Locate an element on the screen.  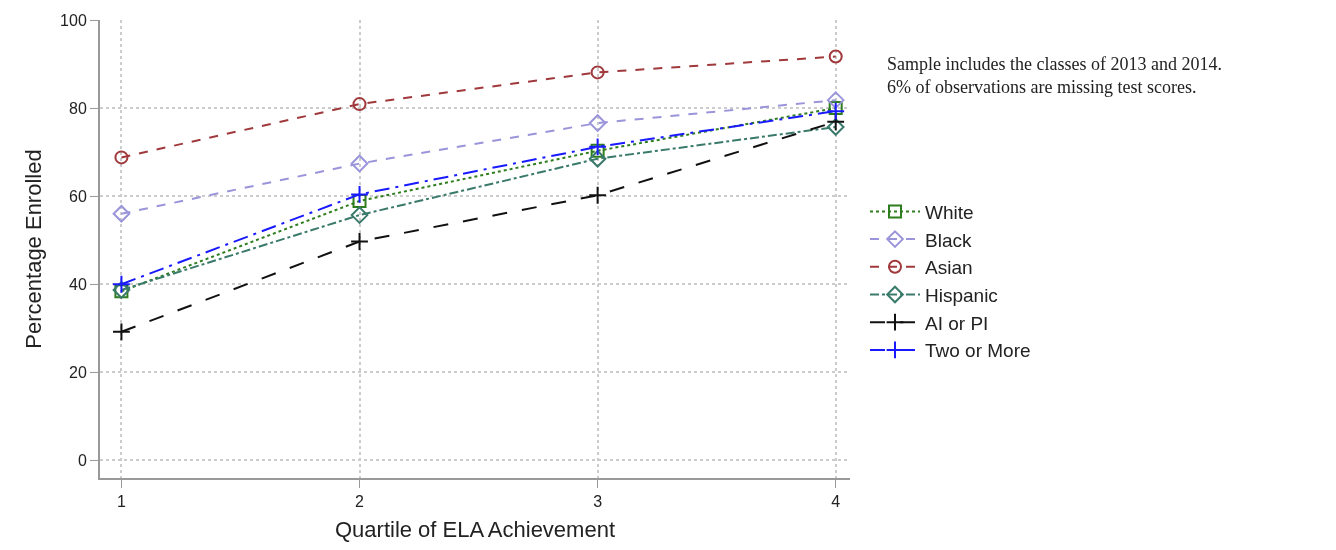
text: Sample includes the classes of 2013 and 2014. 6% of observations are missing test scores. is located at coordinates (1054, 76).